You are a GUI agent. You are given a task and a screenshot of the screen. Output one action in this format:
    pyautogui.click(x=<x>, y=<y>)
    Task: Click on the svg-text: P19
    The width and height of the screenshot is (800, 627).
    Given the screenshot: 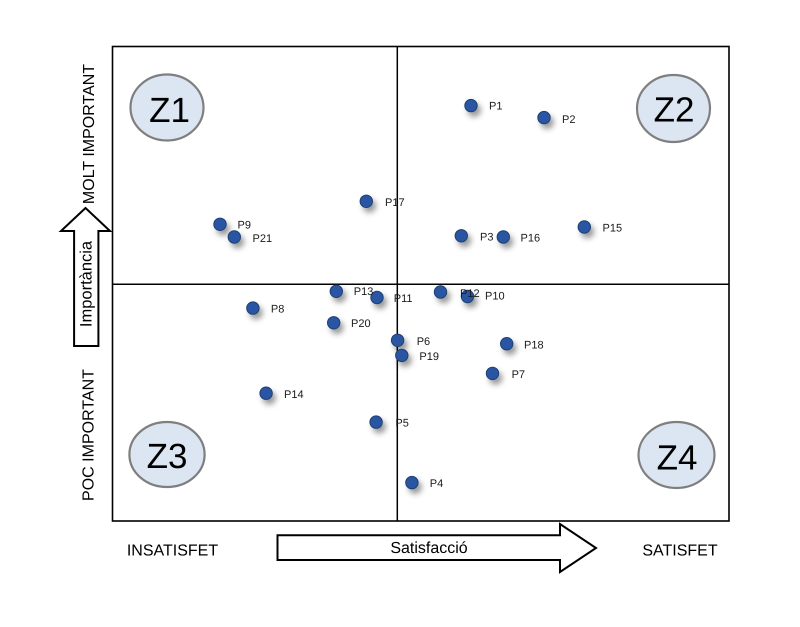 What is the action you would take?
    pyautogui.click(x=429, y=357)
    